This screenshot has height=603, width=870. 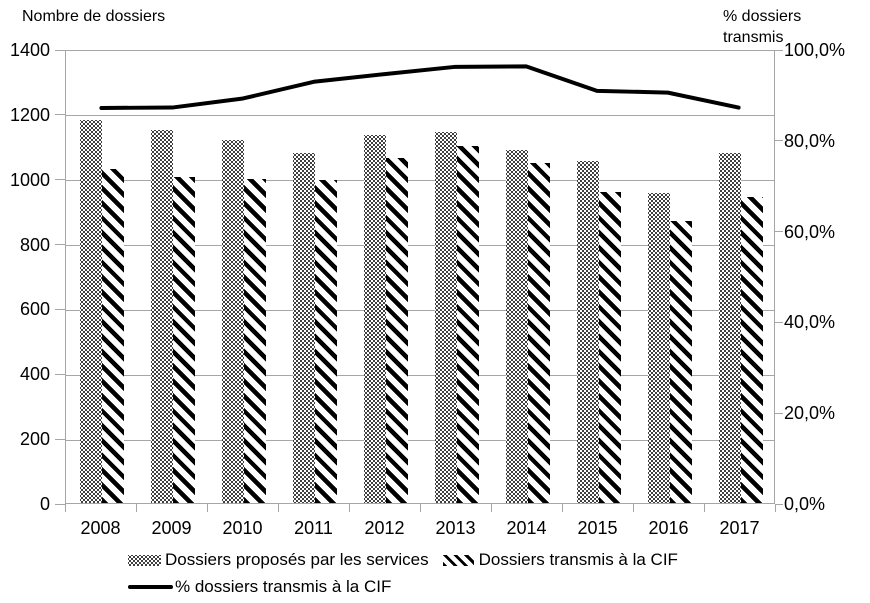 I want to click on line-series-layer, so click(x=420, y=87).